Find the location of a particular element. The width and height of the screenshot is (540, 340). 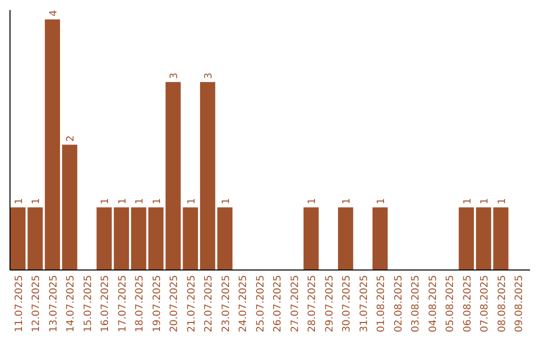

x-tick-label: 01.08.2025 is located at coordinates (382, 303).